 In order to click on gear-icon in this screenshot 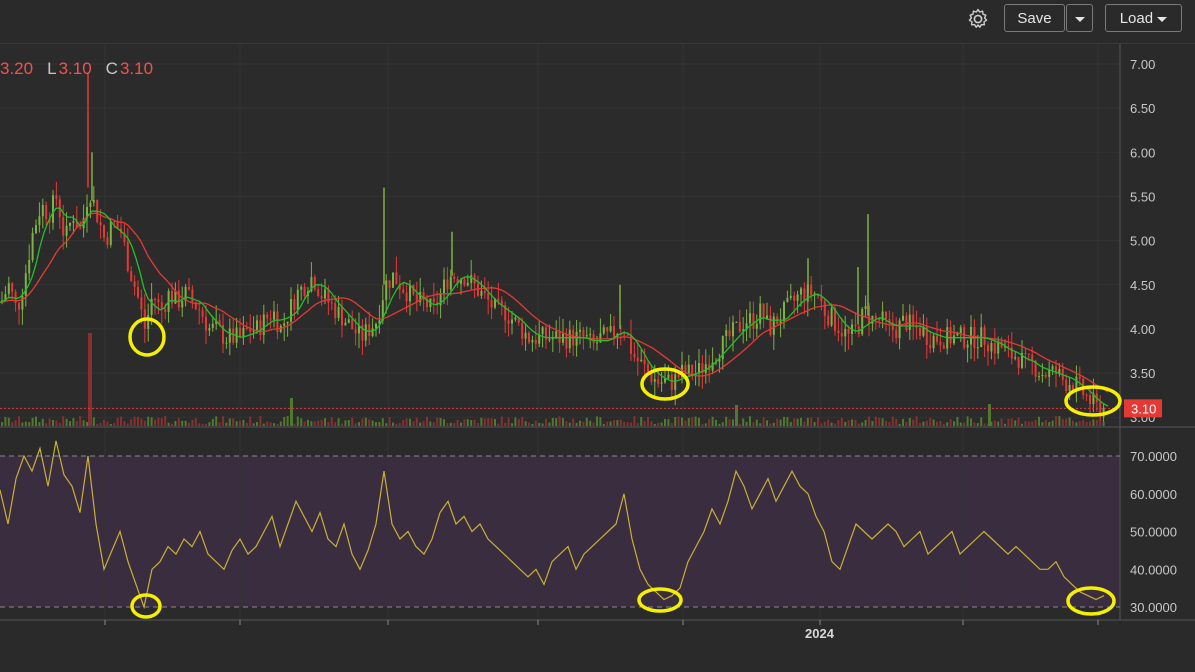, I will do `click(978, 19)`.